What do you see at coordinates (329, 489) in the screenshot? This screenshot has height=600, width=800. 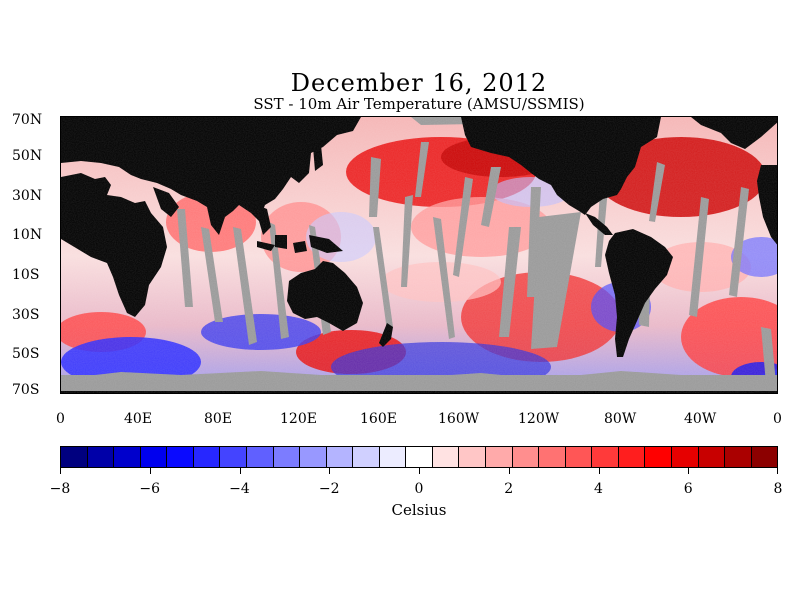 I see `colorbar-tick-label: −2` at bounding box center [329, 489].